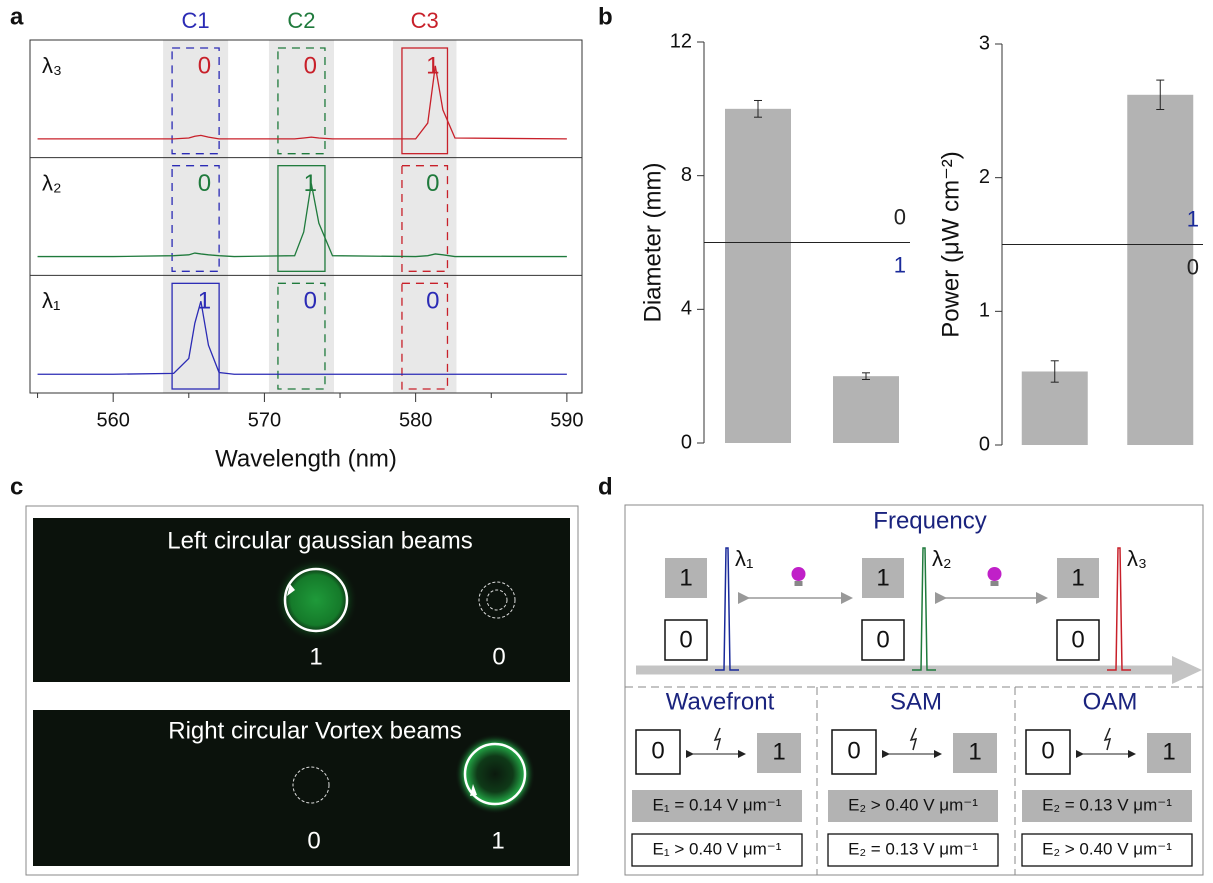 The height and width of the screenshot is (883, 1213). What do you see at coordinates (497, 840) in the screenshot?
I see `spot-label: 1` at bounding box center [497, 840].